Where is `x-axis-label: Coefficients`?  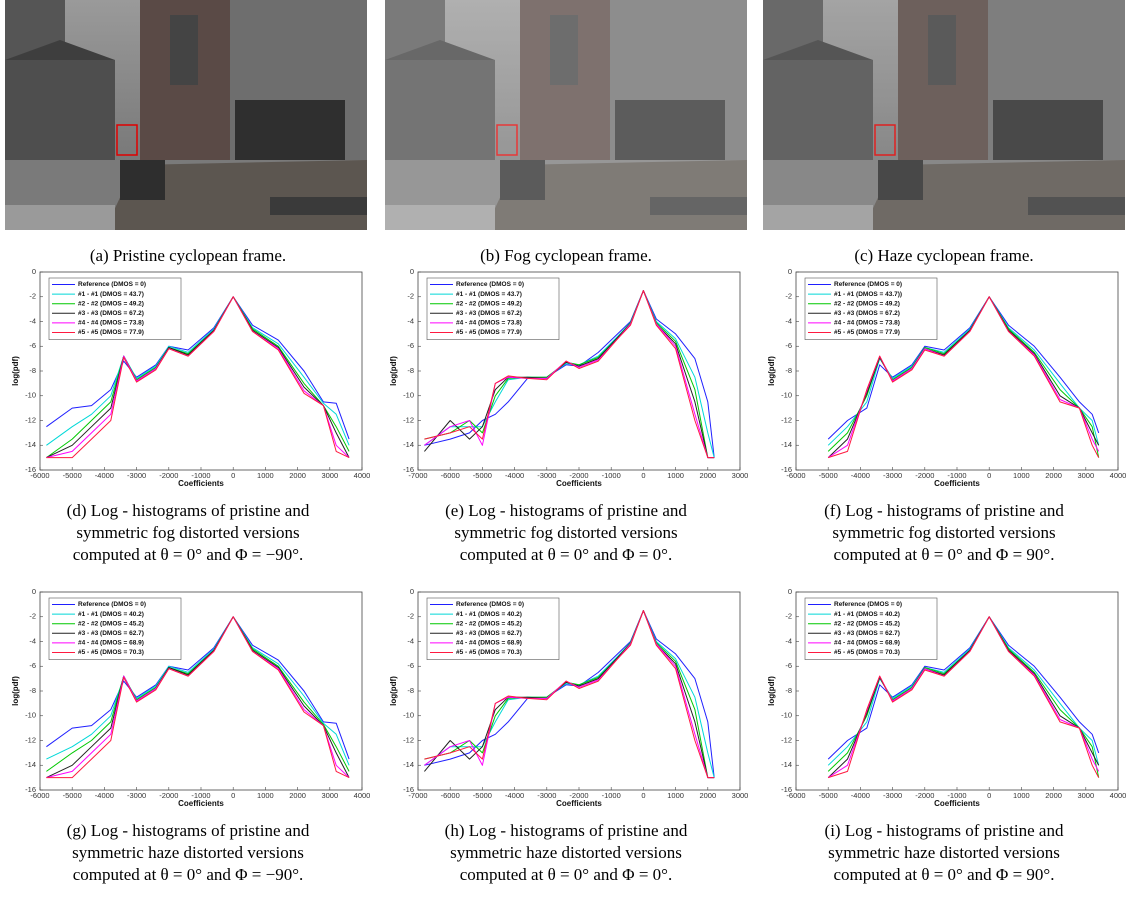 x-axis-label: Coefficients is located at coordinates (579, 803).